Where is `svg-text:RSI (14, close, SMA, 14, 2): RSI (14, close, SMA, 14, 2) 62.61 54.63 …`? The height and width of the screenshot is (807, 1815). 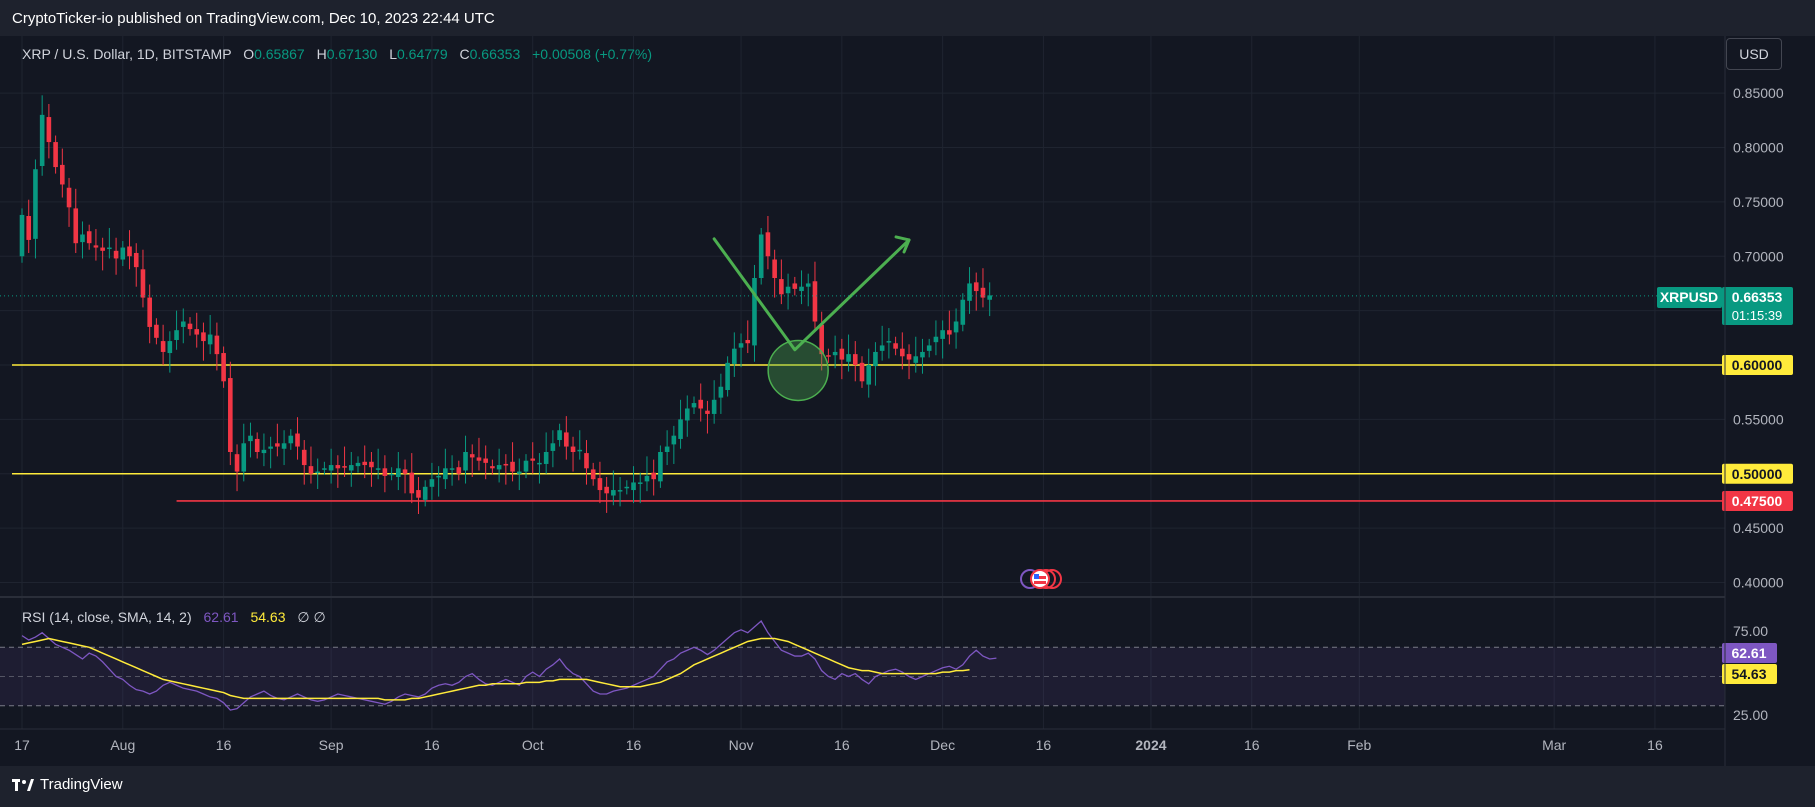
svg-text:RSI (14, close, SMA, 14, 2): RSI (14, close, SMA, 14, 2) 62.61 54.63 … is located at coordinates (174, 617).